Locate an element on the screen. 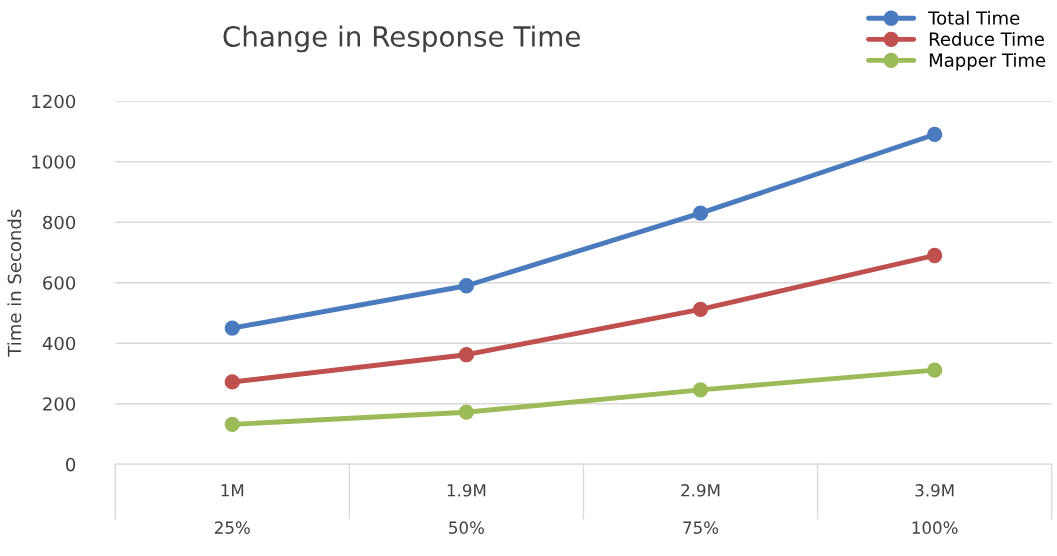  y-tick-label: 0 is located at coordinates (71, 464).